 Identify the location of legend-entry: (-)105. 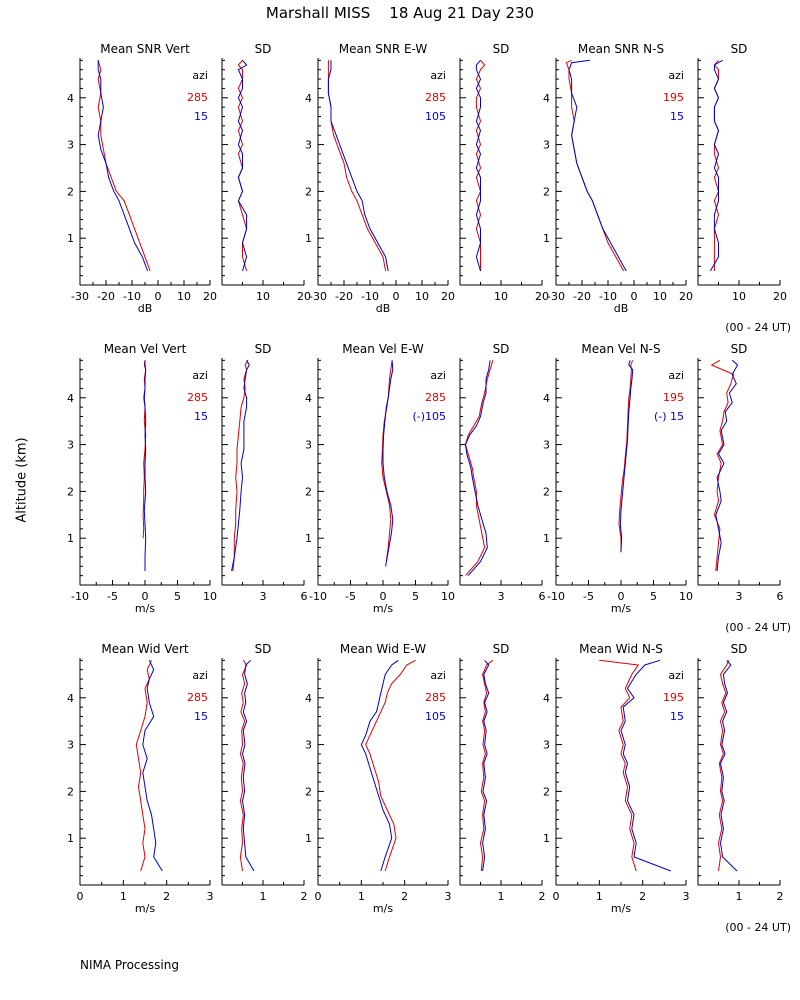
(429, 416).